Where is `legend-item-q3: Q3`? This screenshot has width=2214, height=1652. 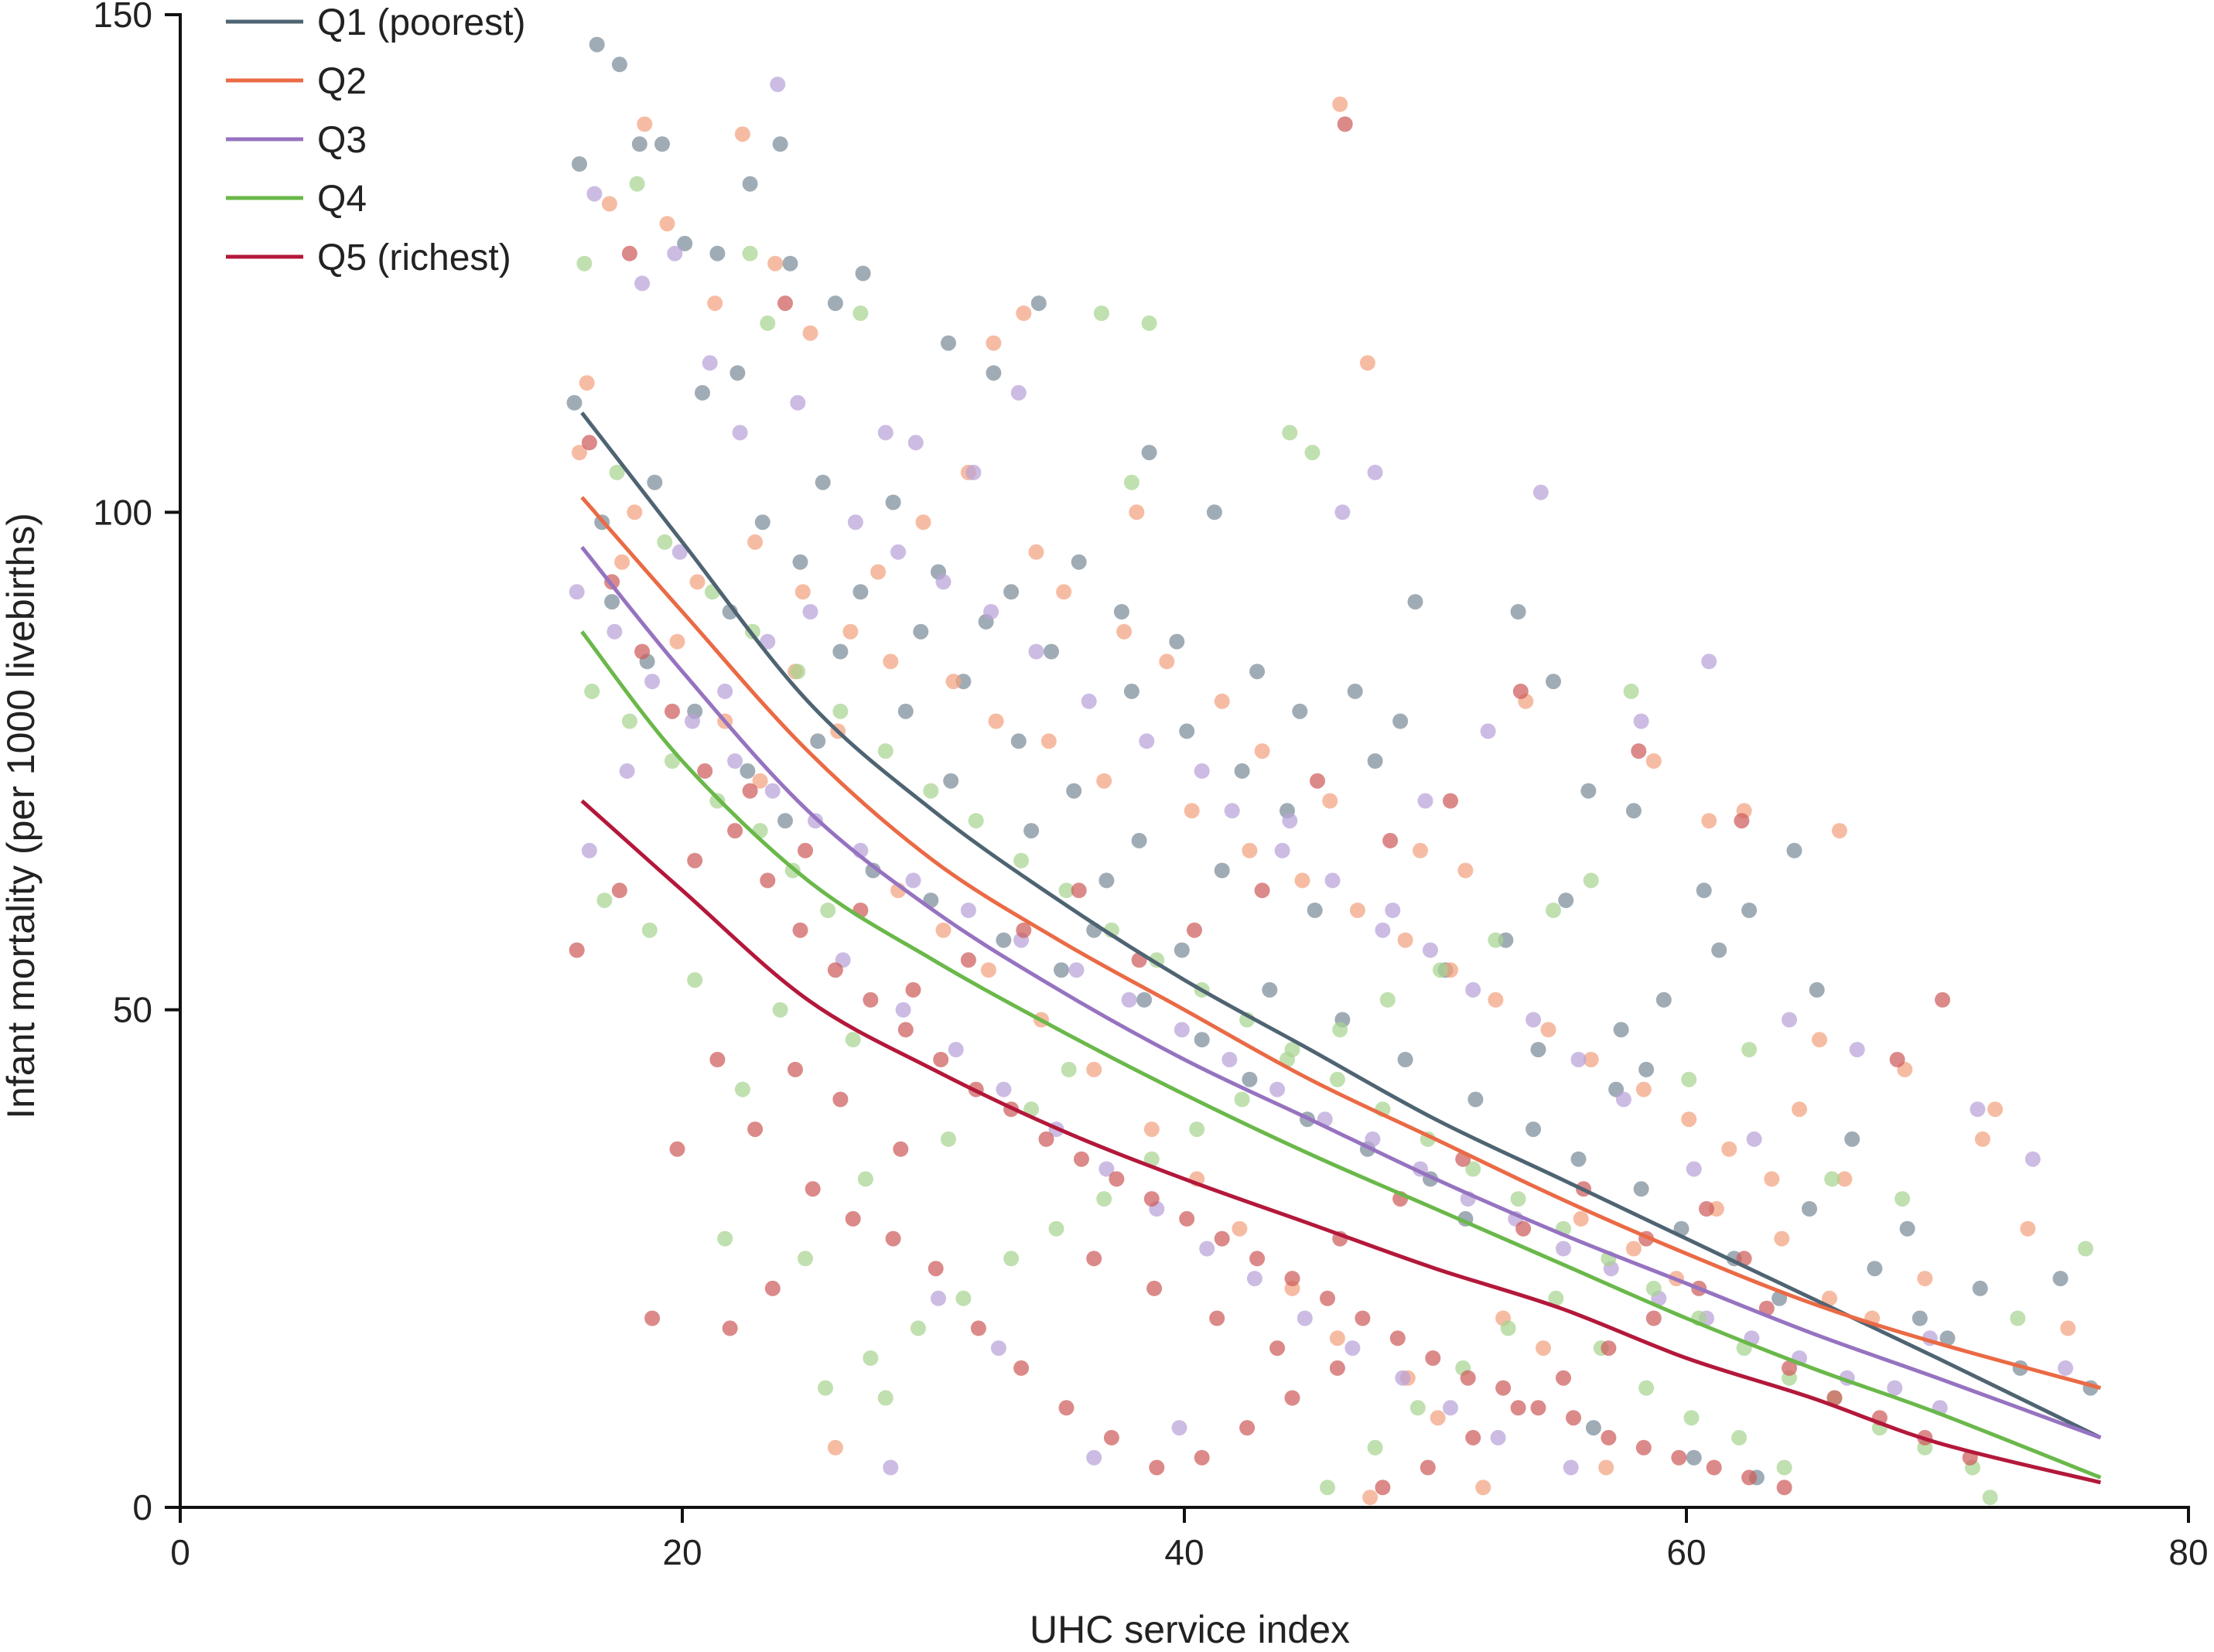
legend-item-q3: Q3 is located at coordinates (297, 140).